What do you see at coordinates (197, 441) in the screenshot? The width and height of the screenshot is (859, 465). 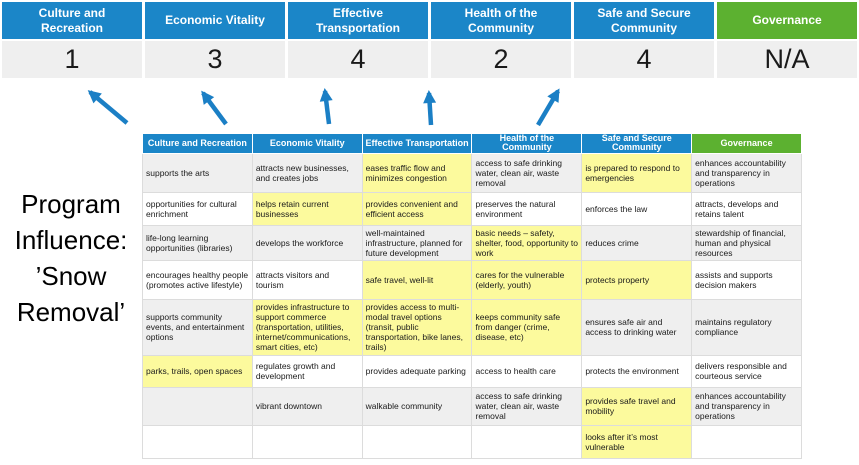 I see `matrix-cell-r8-culture-and-recreation` at bounding box center [197, 441].